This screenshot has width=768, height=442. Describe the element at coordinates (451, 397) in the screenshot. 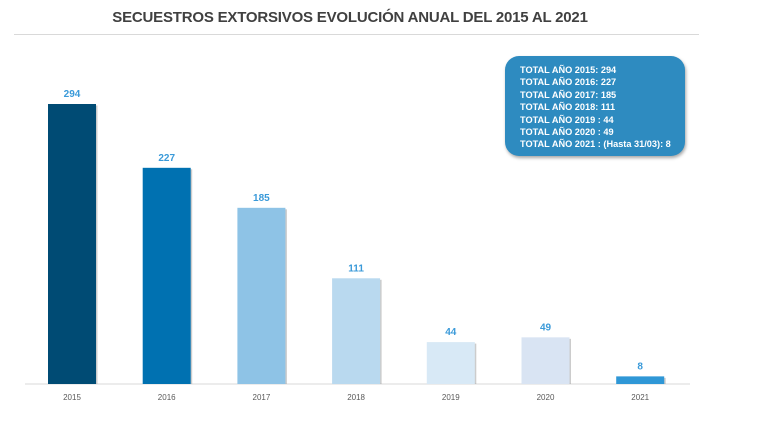

I see `x-tick-label-2019: 2019` at that location.